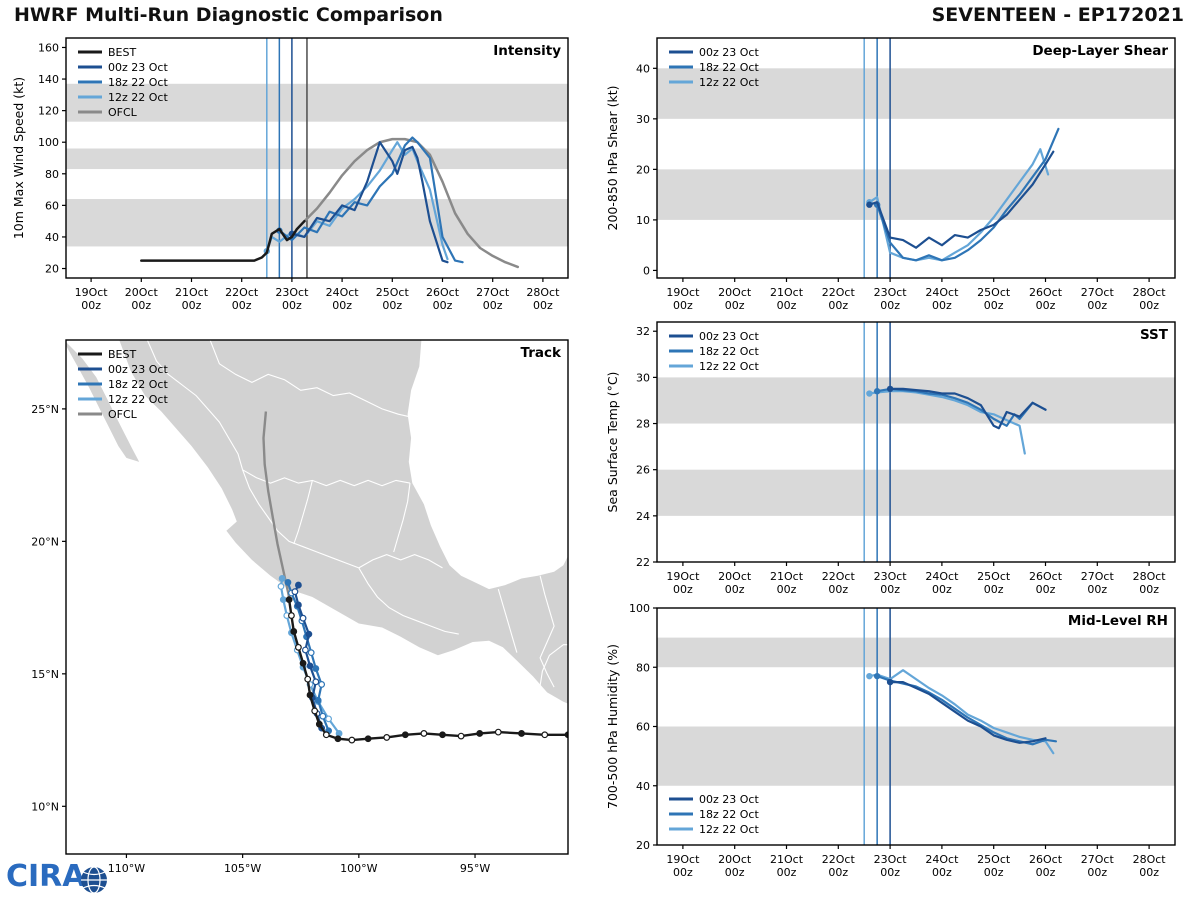 The width and height of the screenshot is (1200, 904). I want to click on lat-tick-label: 15°N, so click(45, 674).